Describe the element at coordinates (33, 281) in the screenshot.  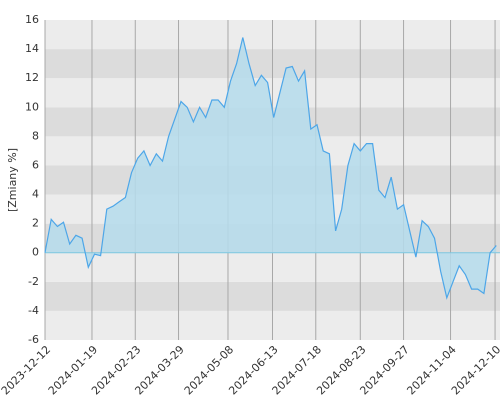
I see `y-tick-label: -2` at that location.